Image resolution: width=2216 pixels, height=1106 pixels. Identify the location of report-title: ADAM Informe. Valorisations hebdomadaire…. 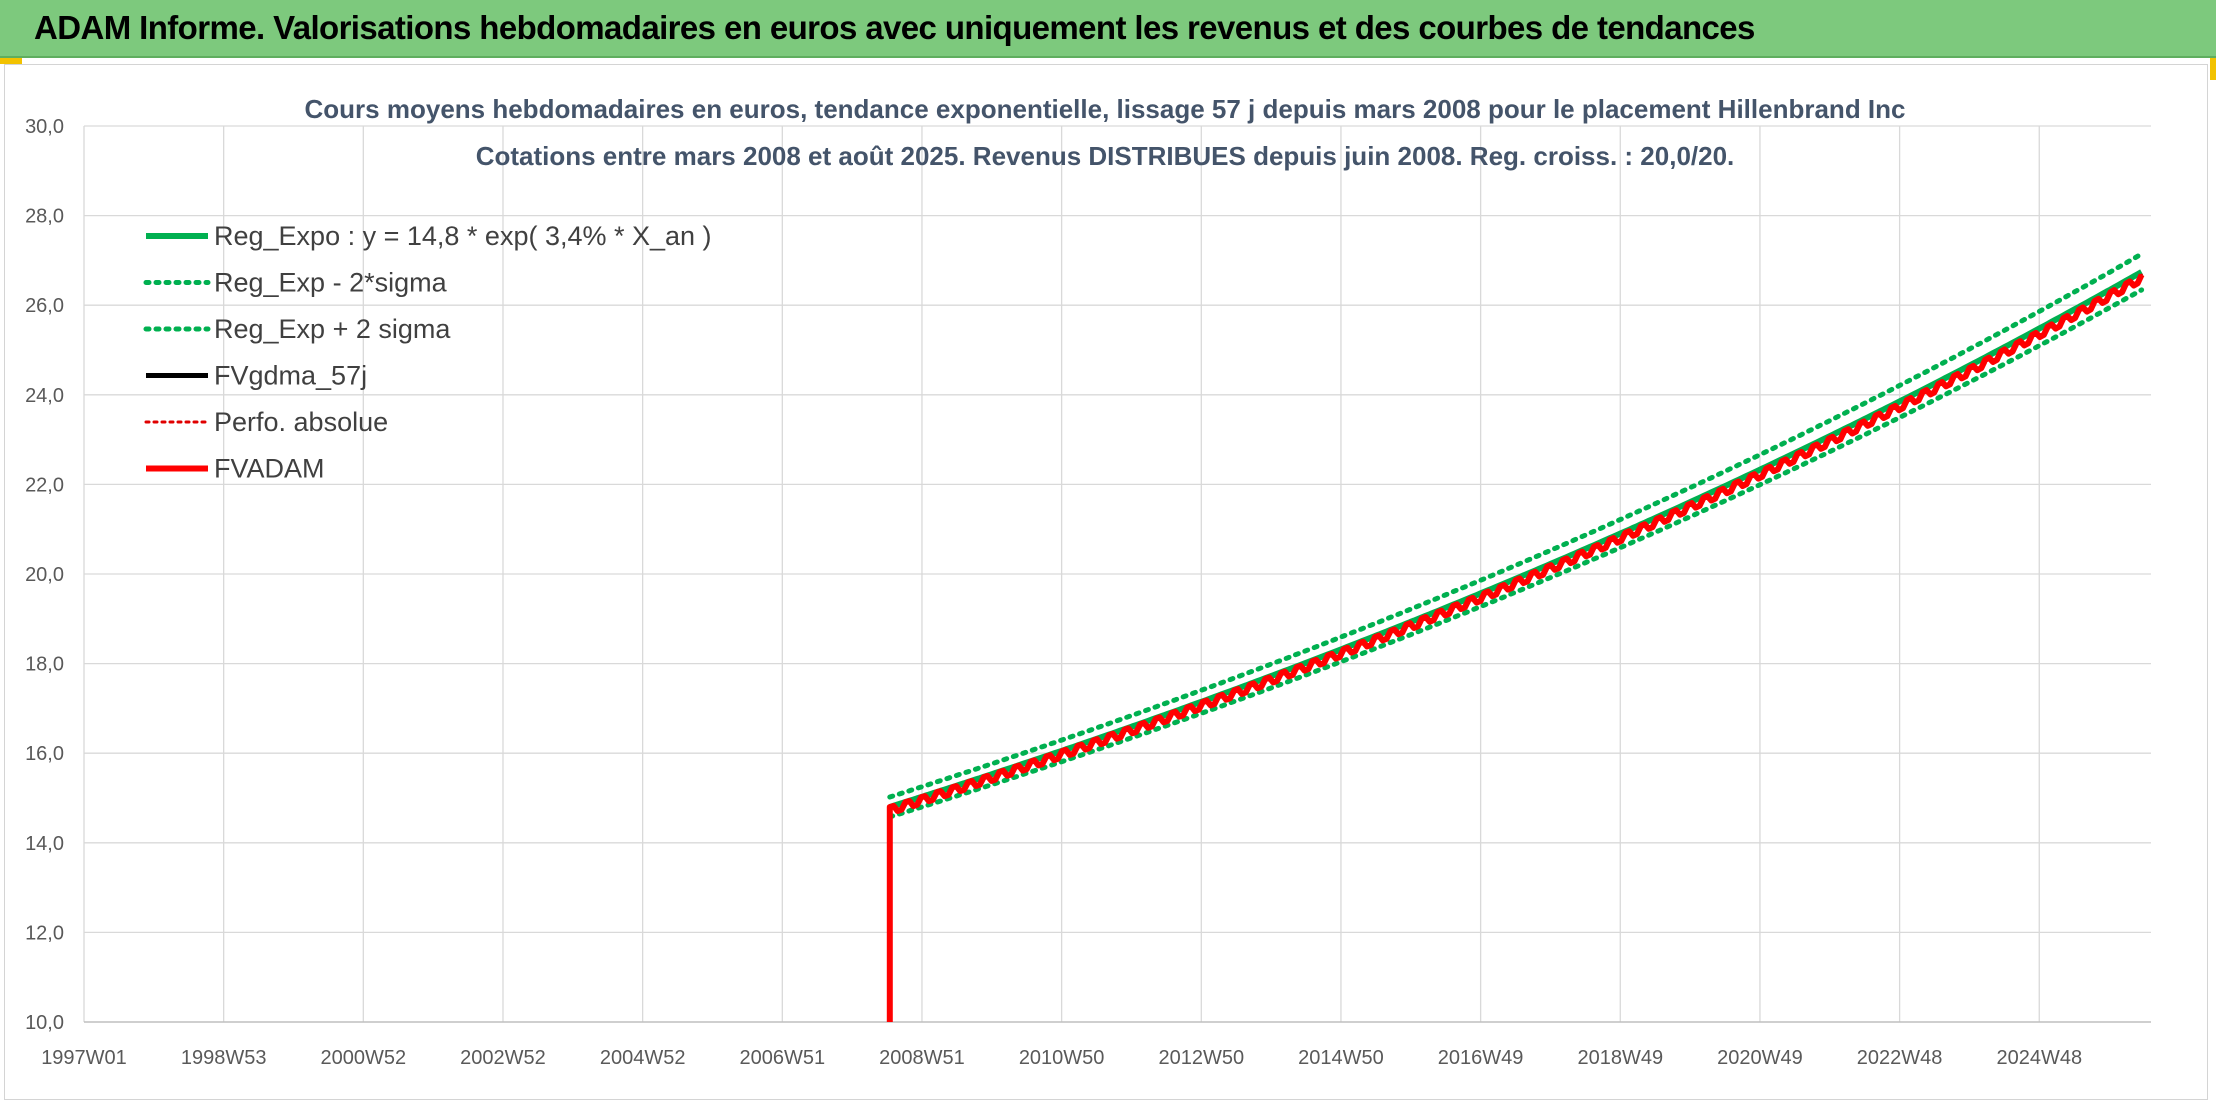
(894, 27).